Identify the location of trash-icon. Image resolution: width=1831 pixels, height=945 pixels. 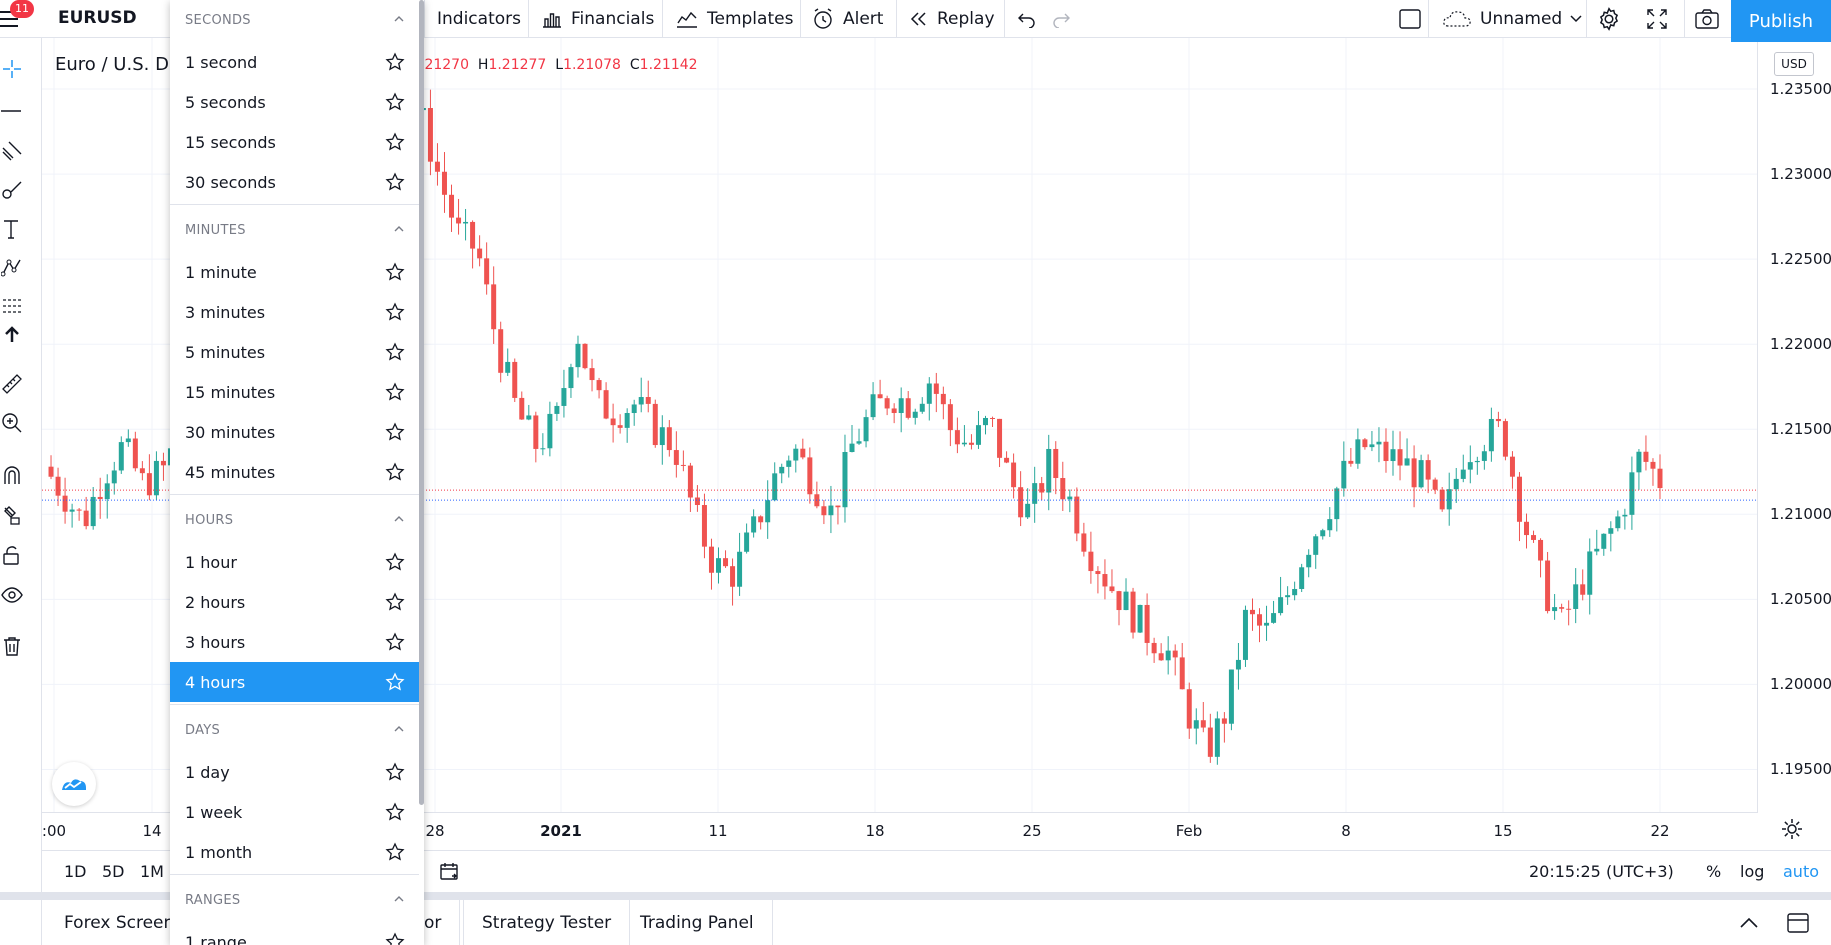
(12, 646).